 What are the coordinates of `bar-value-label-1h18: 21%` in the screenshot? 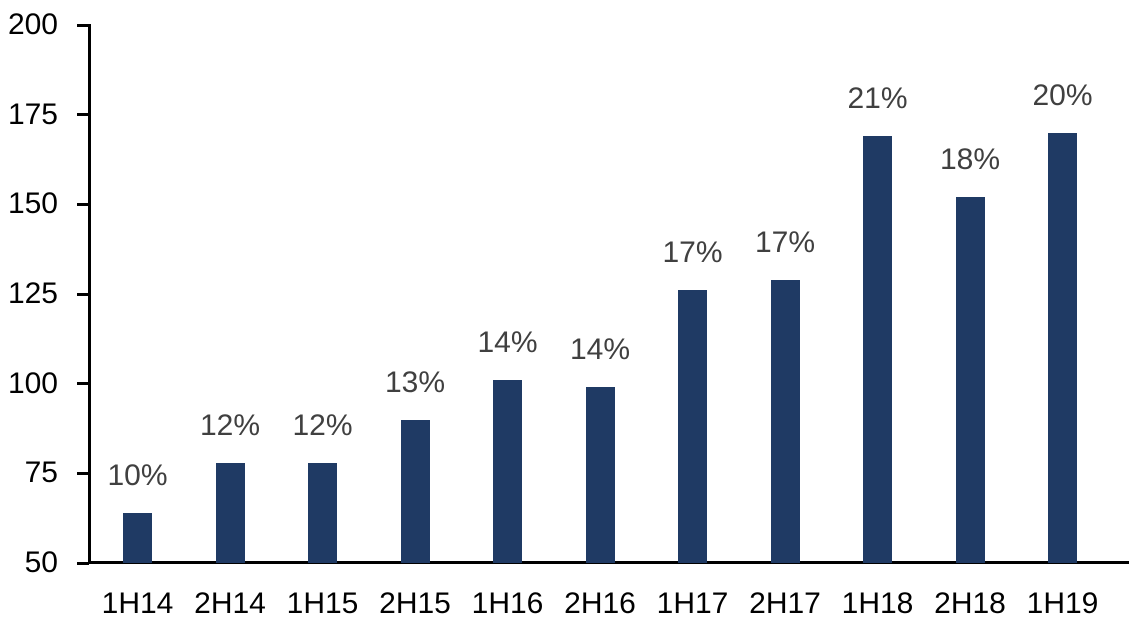 It's located at (877, 99).